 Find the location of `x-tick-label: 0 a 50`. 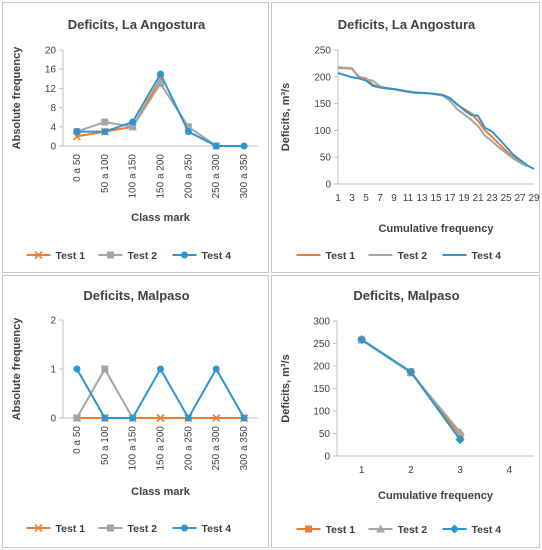

x-tick-label: 0 a 50 is located at coordinates (77, 440).